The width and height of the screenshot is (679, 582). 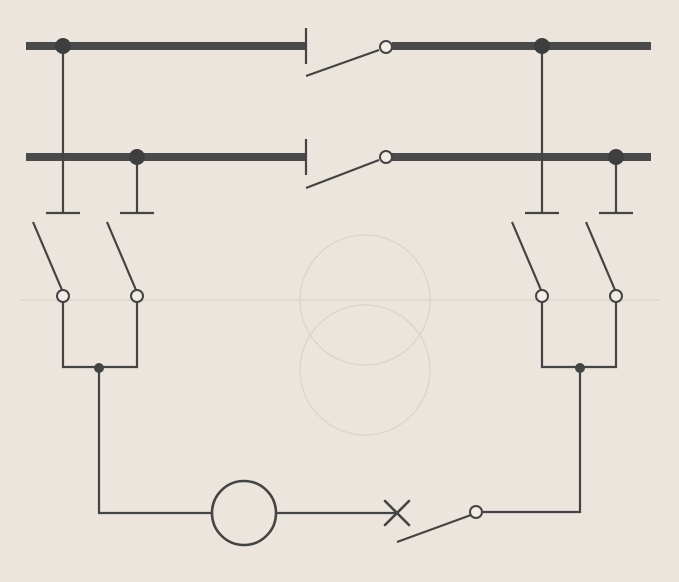 I want to click on right-bay-collector, so click(x=579, y=335).